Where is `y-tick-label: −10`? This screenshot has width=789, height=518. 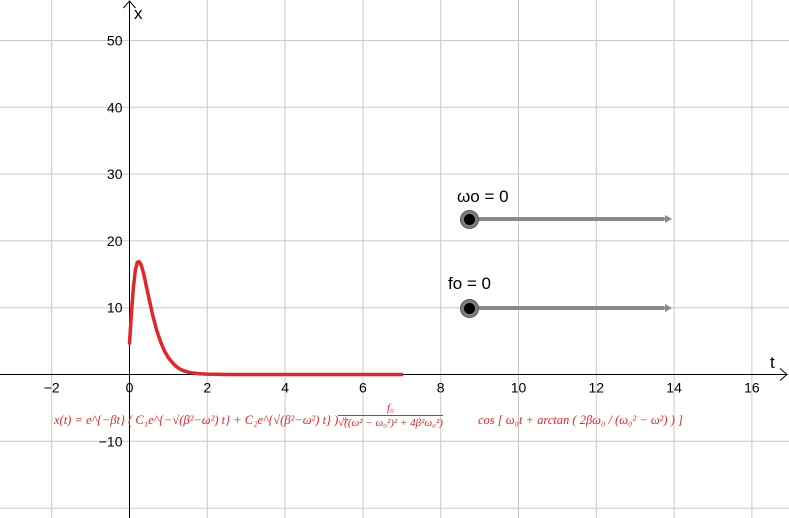
y-tick-label: −10 is located at coordinates (111, 441).